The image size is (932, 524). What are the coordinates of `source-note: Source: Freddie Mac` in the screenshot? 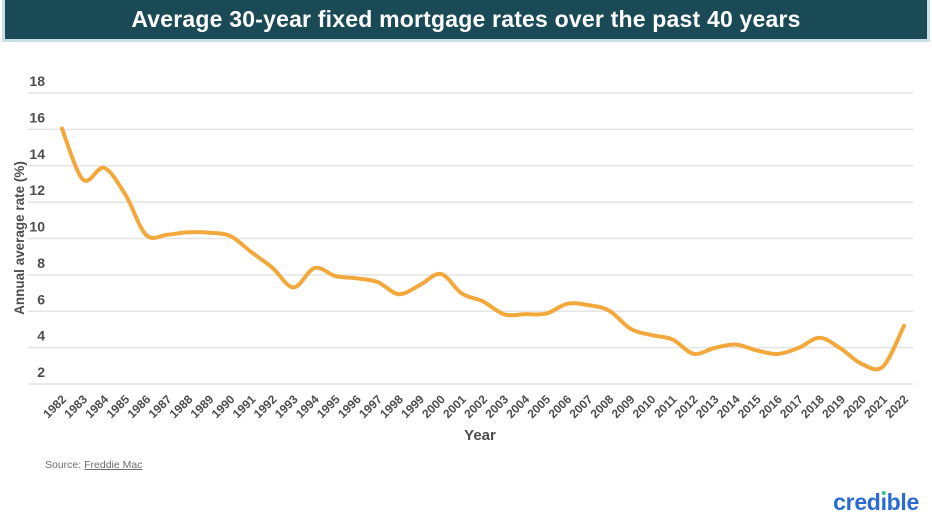 It's located at (93, 465).